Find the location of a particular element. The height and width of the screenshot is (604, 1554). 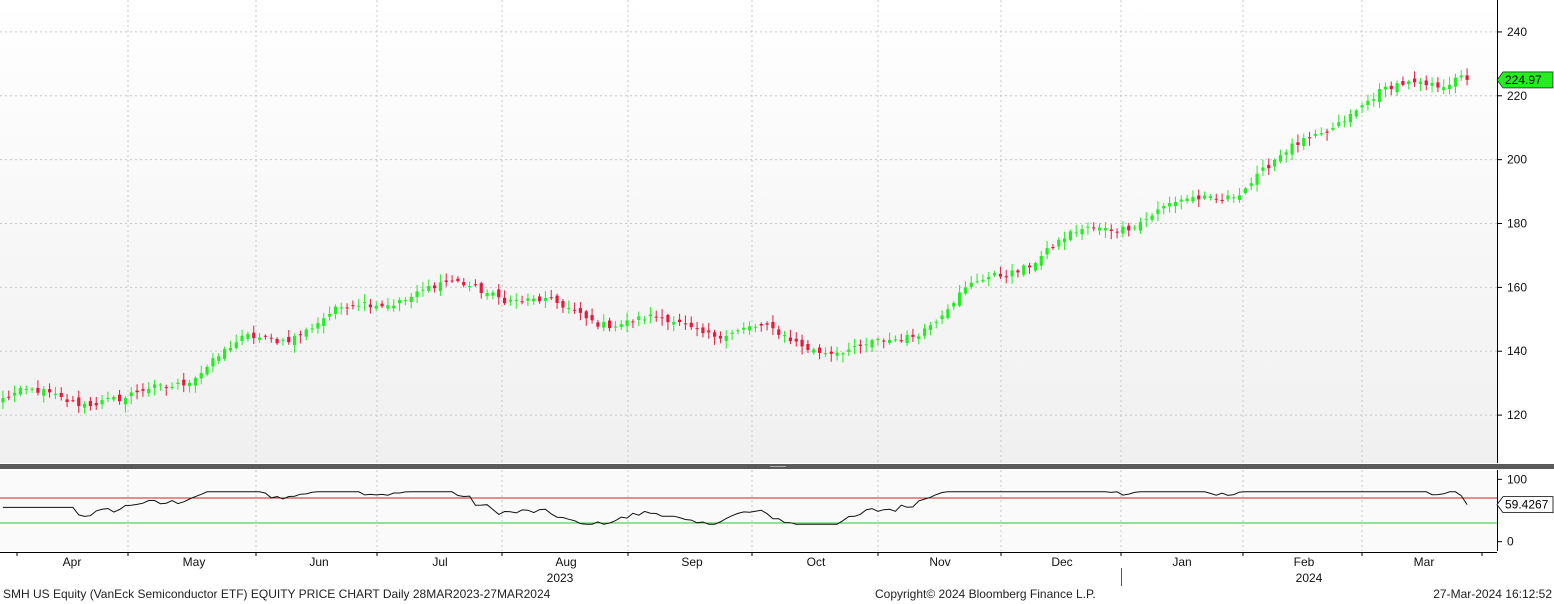

x-month-label: Jan is located at coordinates (1181, 562).